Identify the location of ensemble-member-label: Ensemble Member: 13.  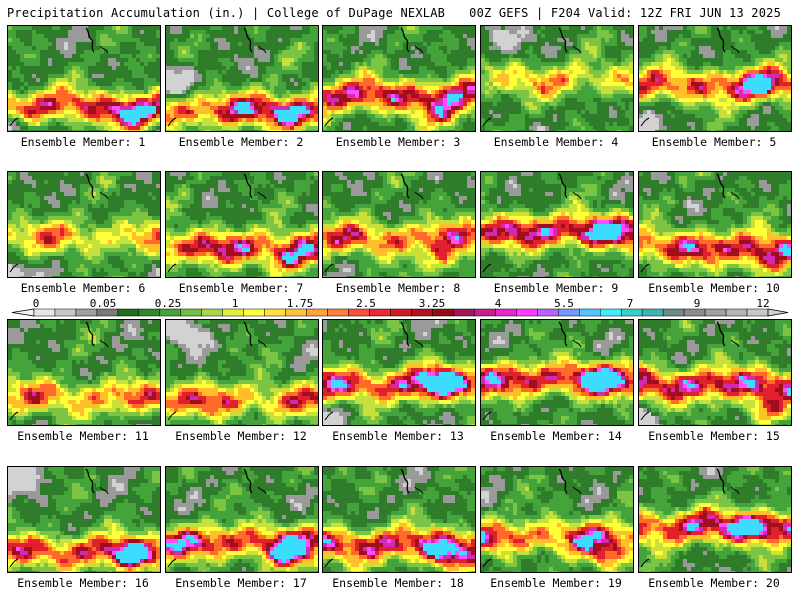
(398, 436).